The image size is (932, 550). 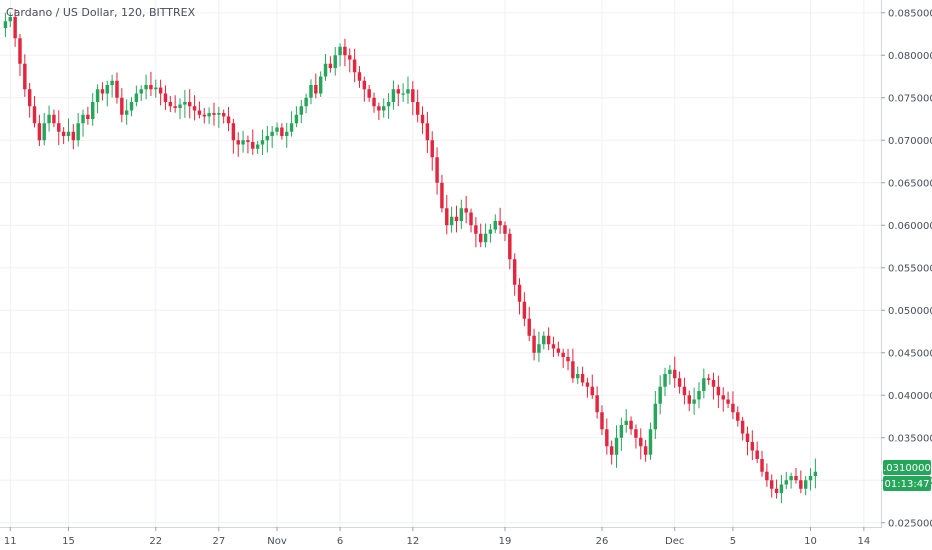 I want to click on y-tick-label: 0.02500000, so click(x=910, y=523).